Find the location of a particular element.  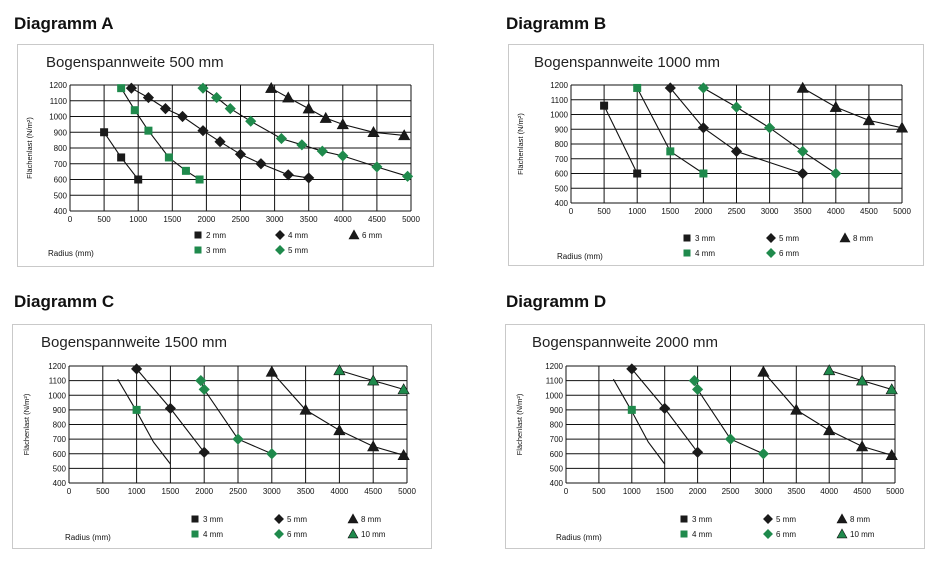

panel-title-c: Diagramm C is located at coordinates (64, 301).